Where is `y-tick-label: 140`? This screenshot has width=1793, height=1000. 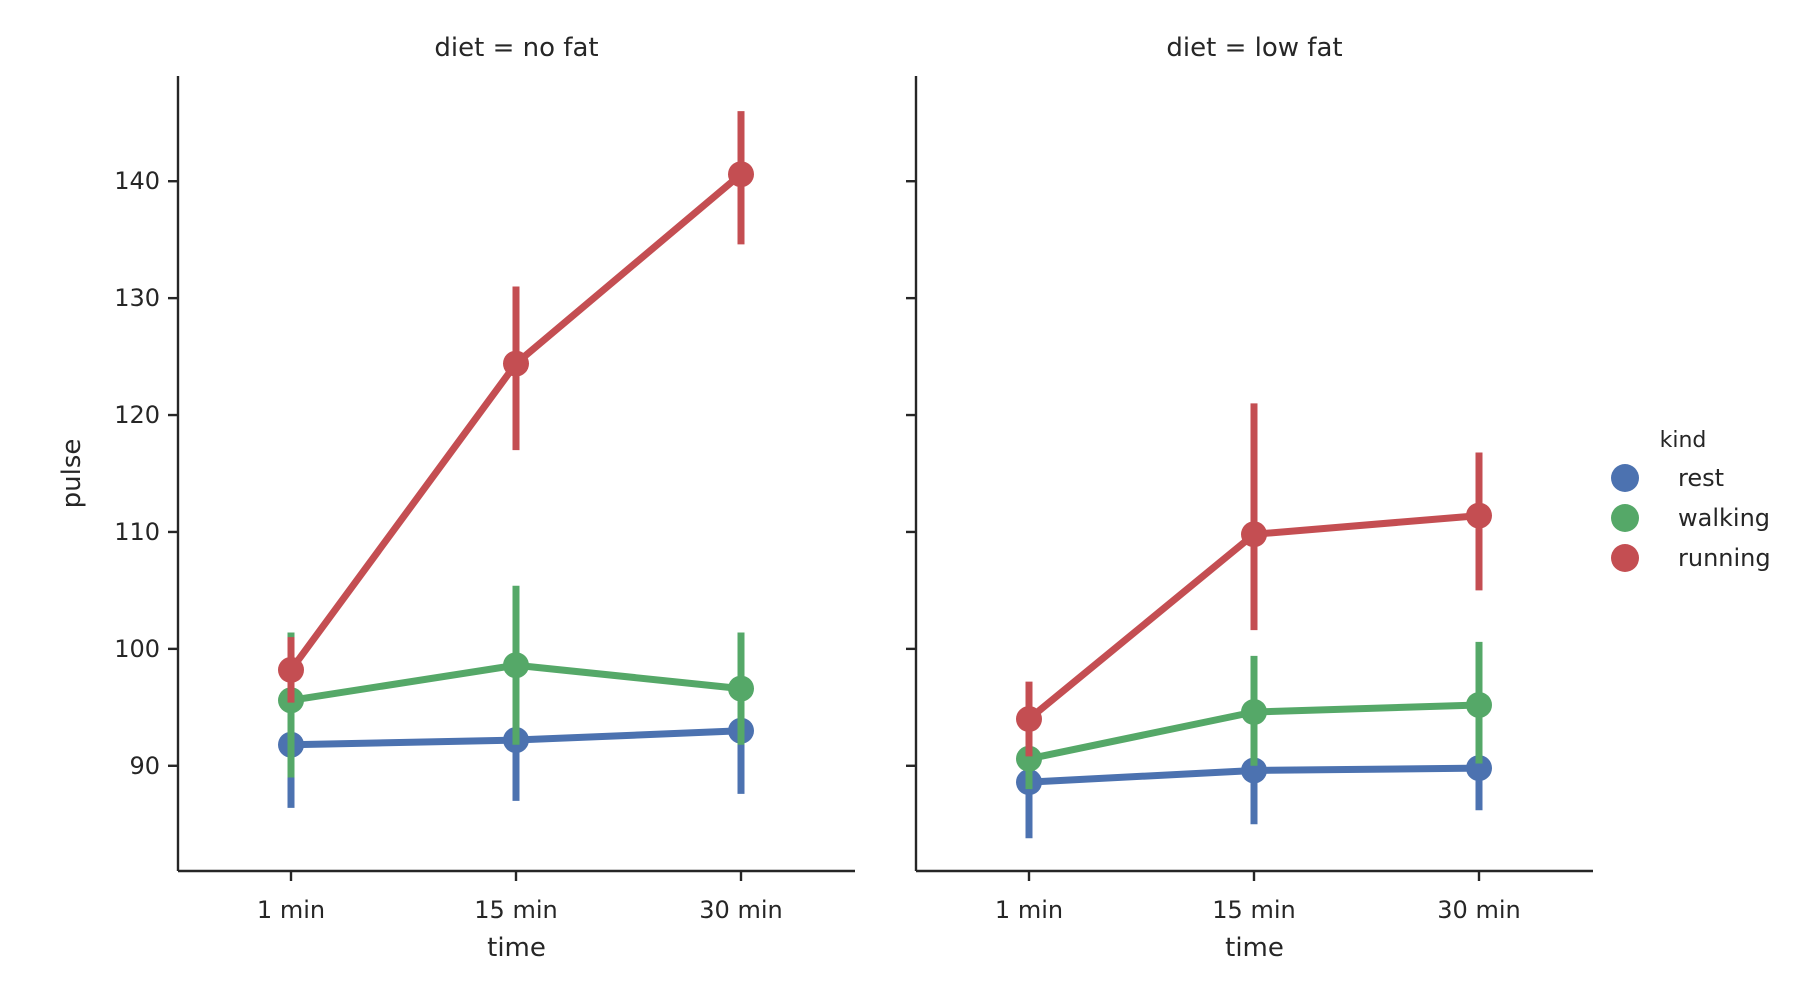 y-tick-label: 140 is located at coordinates (137, 181).